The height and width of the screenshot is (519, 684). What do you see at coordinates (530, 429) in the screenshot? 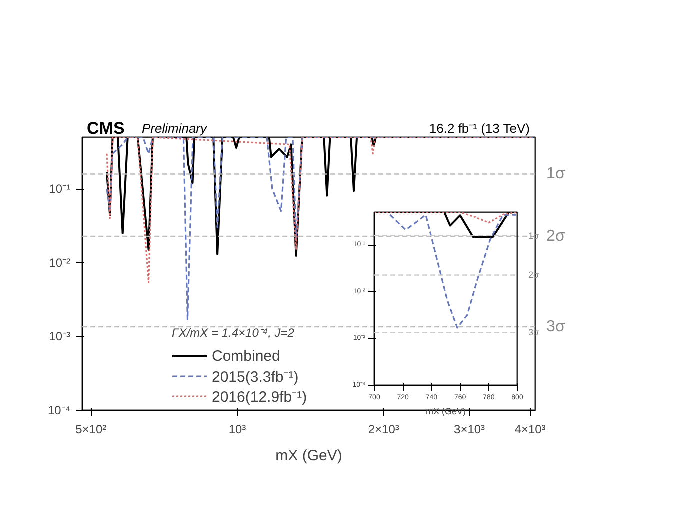
I see `x-tick-label: 4×10³` at bounding box center [530, 429].